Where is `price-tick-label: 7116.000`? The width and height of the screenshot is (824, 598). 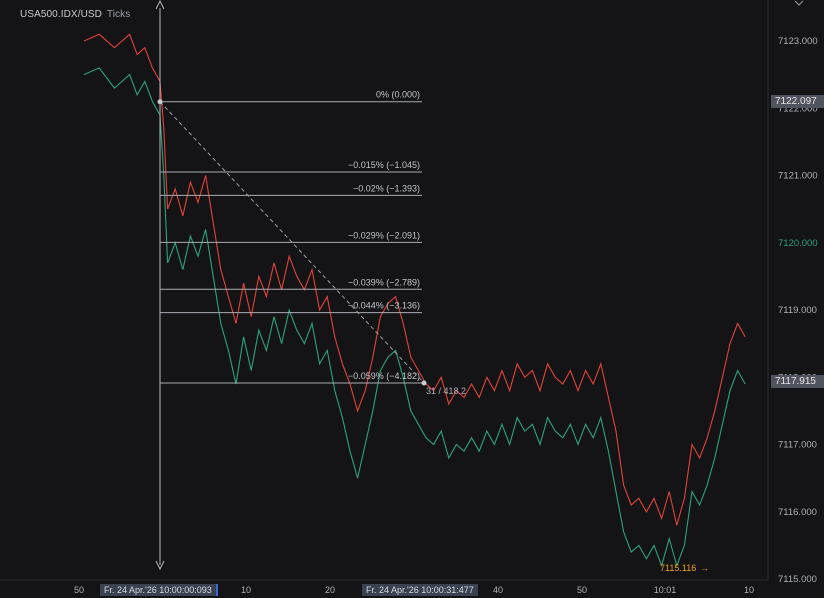
price-tick-label: 7116.000 is located at coordinates (797, 512).